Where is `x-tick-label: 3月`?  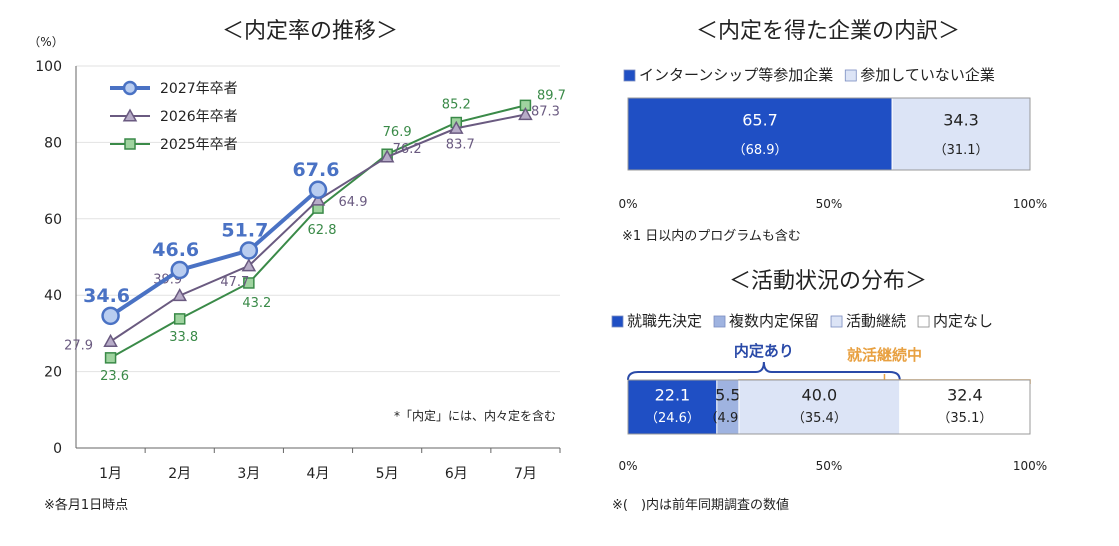
x-tick-label: 3月 is located at coordinates (248, 474).